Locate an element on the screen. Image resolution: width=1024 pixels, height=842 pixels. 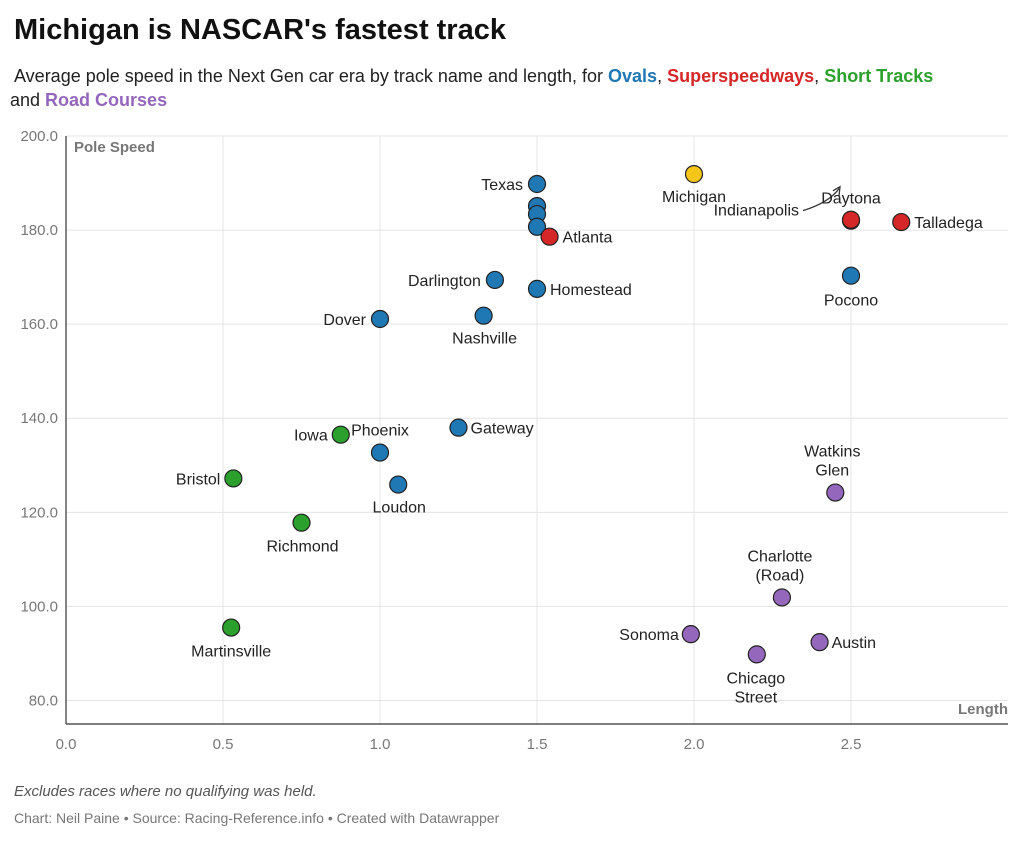
point-sonoma is located at coordinates (690, 634).